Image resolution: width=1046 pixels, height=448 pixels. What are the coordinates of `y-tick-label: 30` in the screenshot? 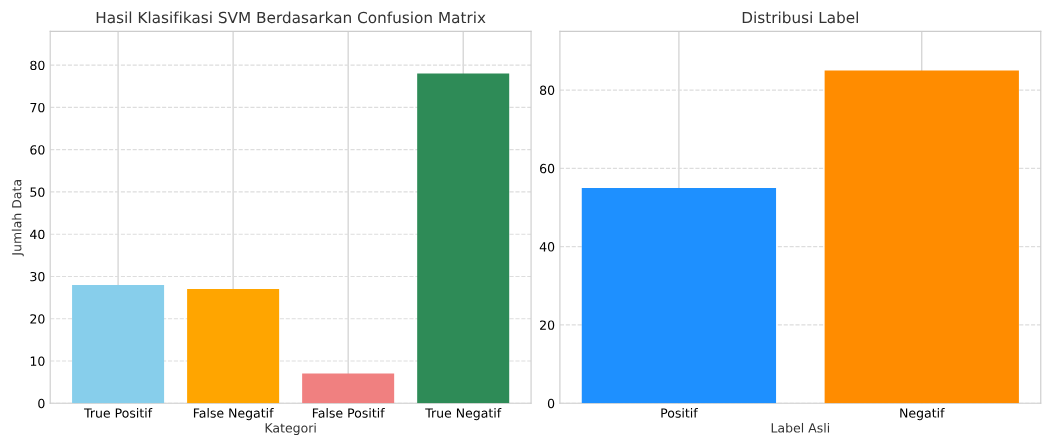 It's located at (37, 276).